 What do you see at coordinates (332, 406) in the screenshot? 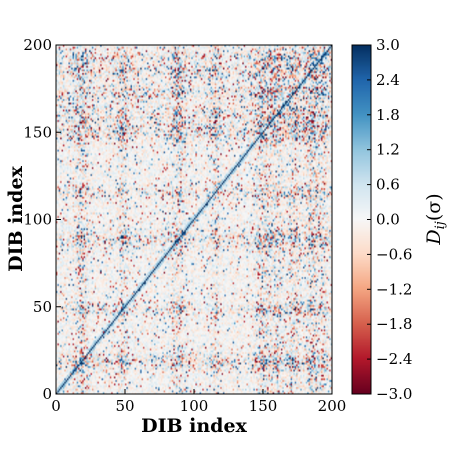
I see `x-tick-label: 200` at bounding box center [332, 406].